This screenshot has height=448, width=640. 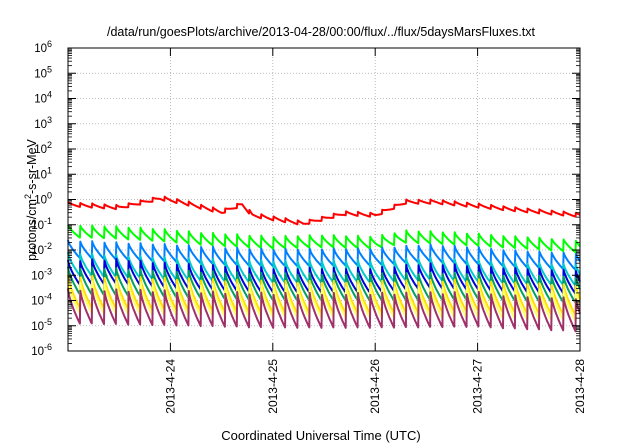 I want to click on y-tick-label: 10³, so click(x=43, y=123).